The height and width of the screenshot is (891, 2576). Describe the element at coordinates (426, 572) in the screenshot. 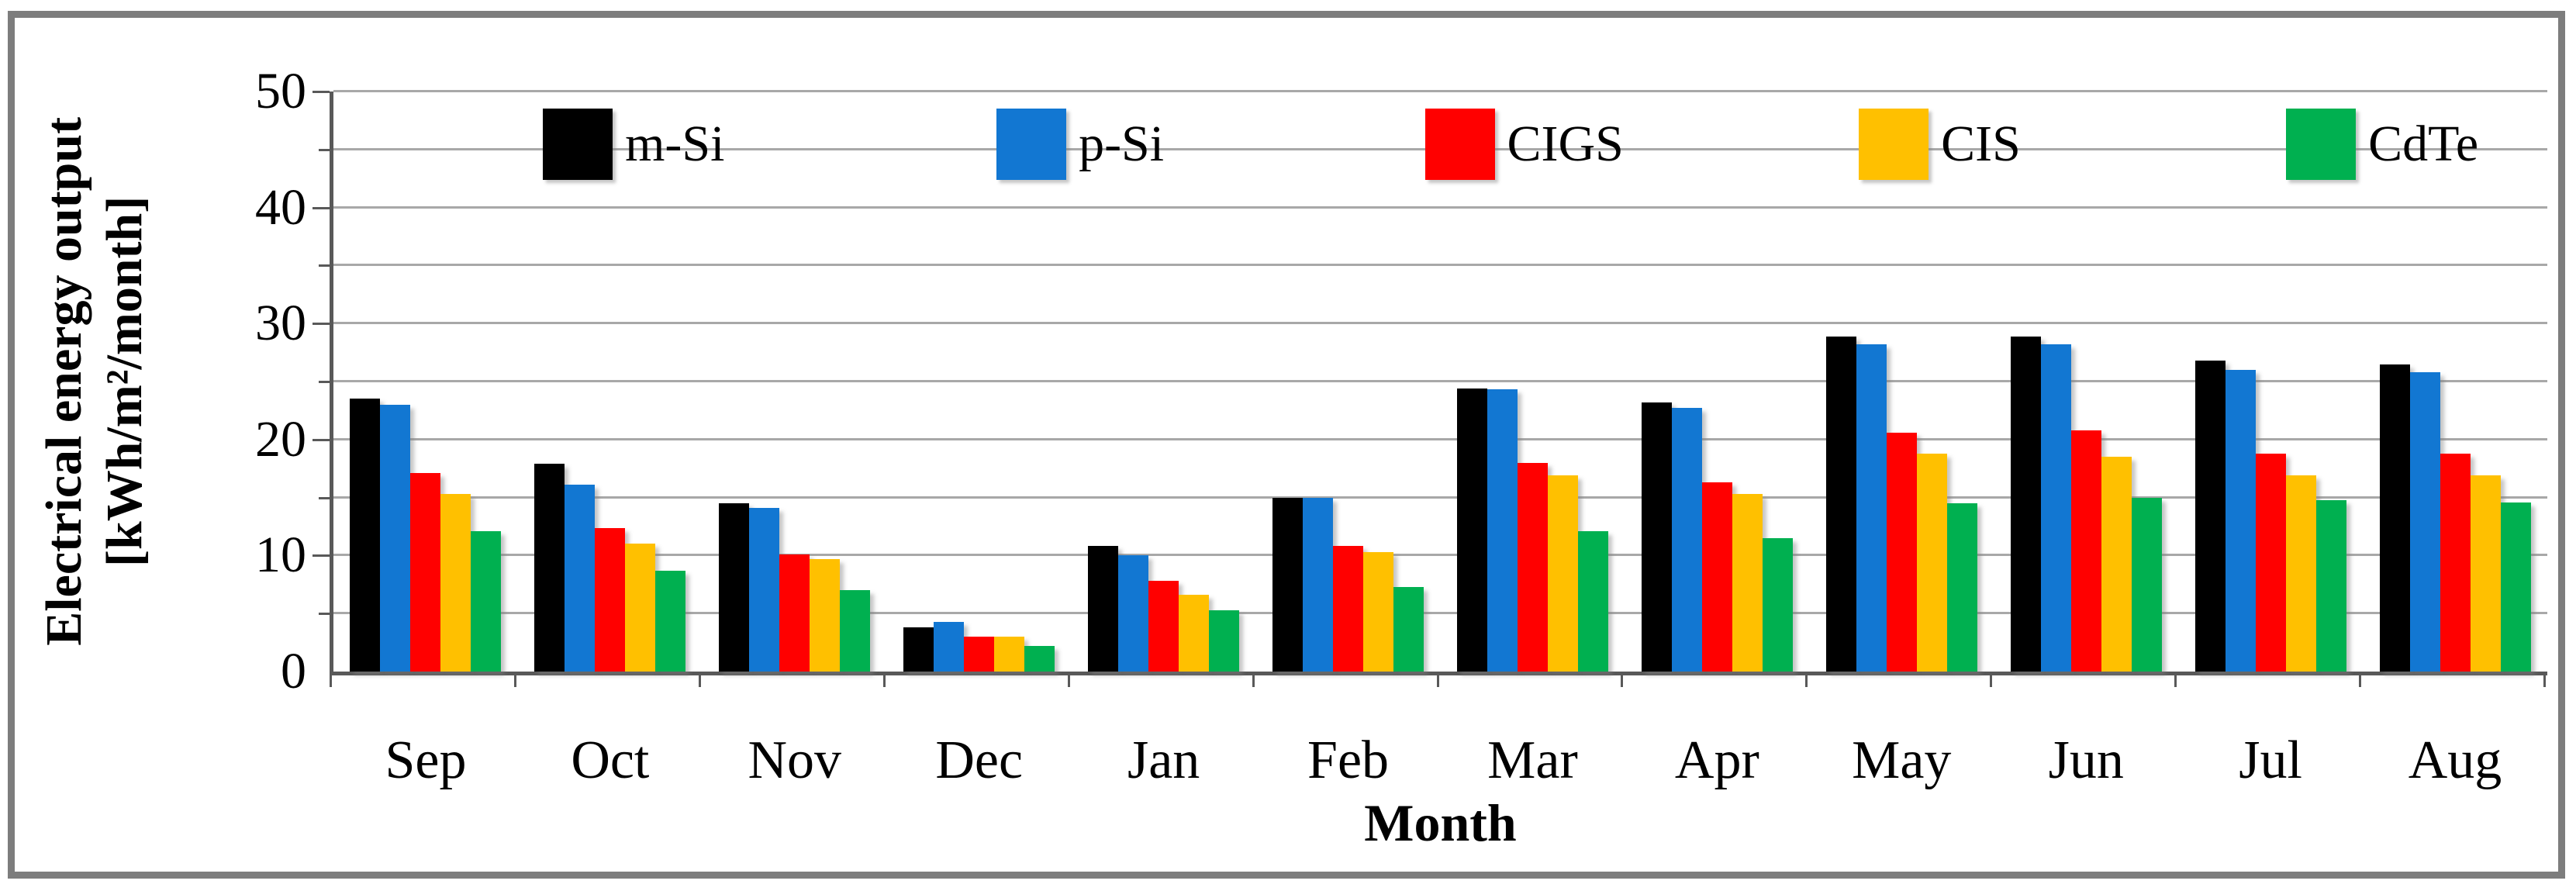

I see `bar-Sep-CIGS` at that location.